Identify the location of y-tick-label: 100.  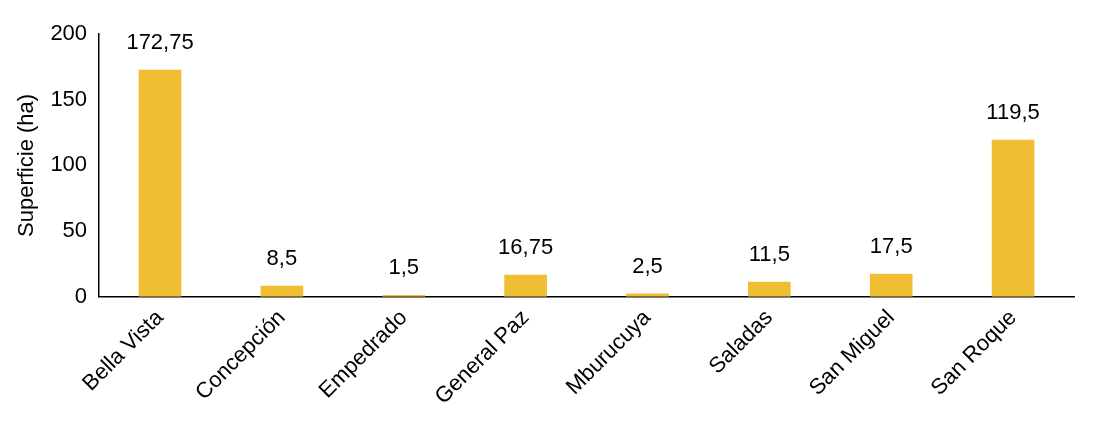
(69, 164).